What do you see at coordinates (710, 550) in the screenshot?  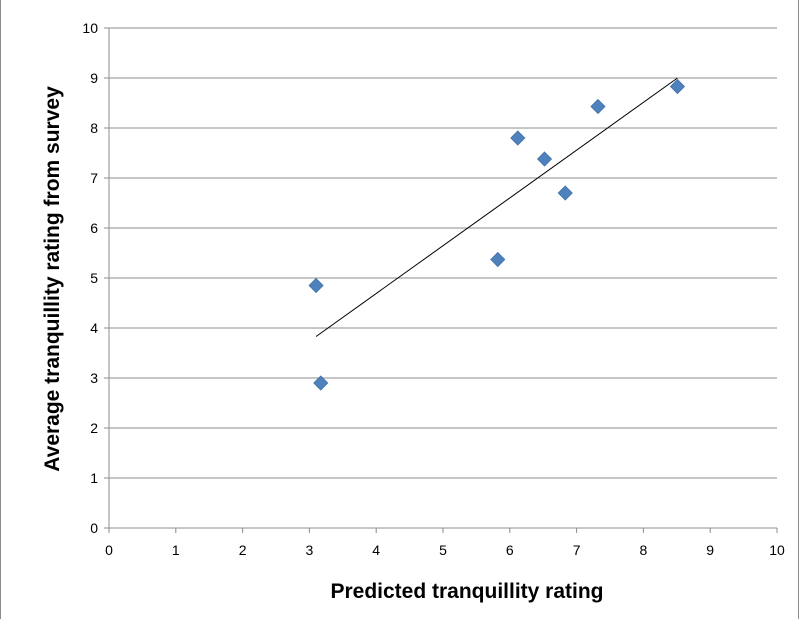 I see `x-tick-label-9: 9` at bounding box center [710, 550].